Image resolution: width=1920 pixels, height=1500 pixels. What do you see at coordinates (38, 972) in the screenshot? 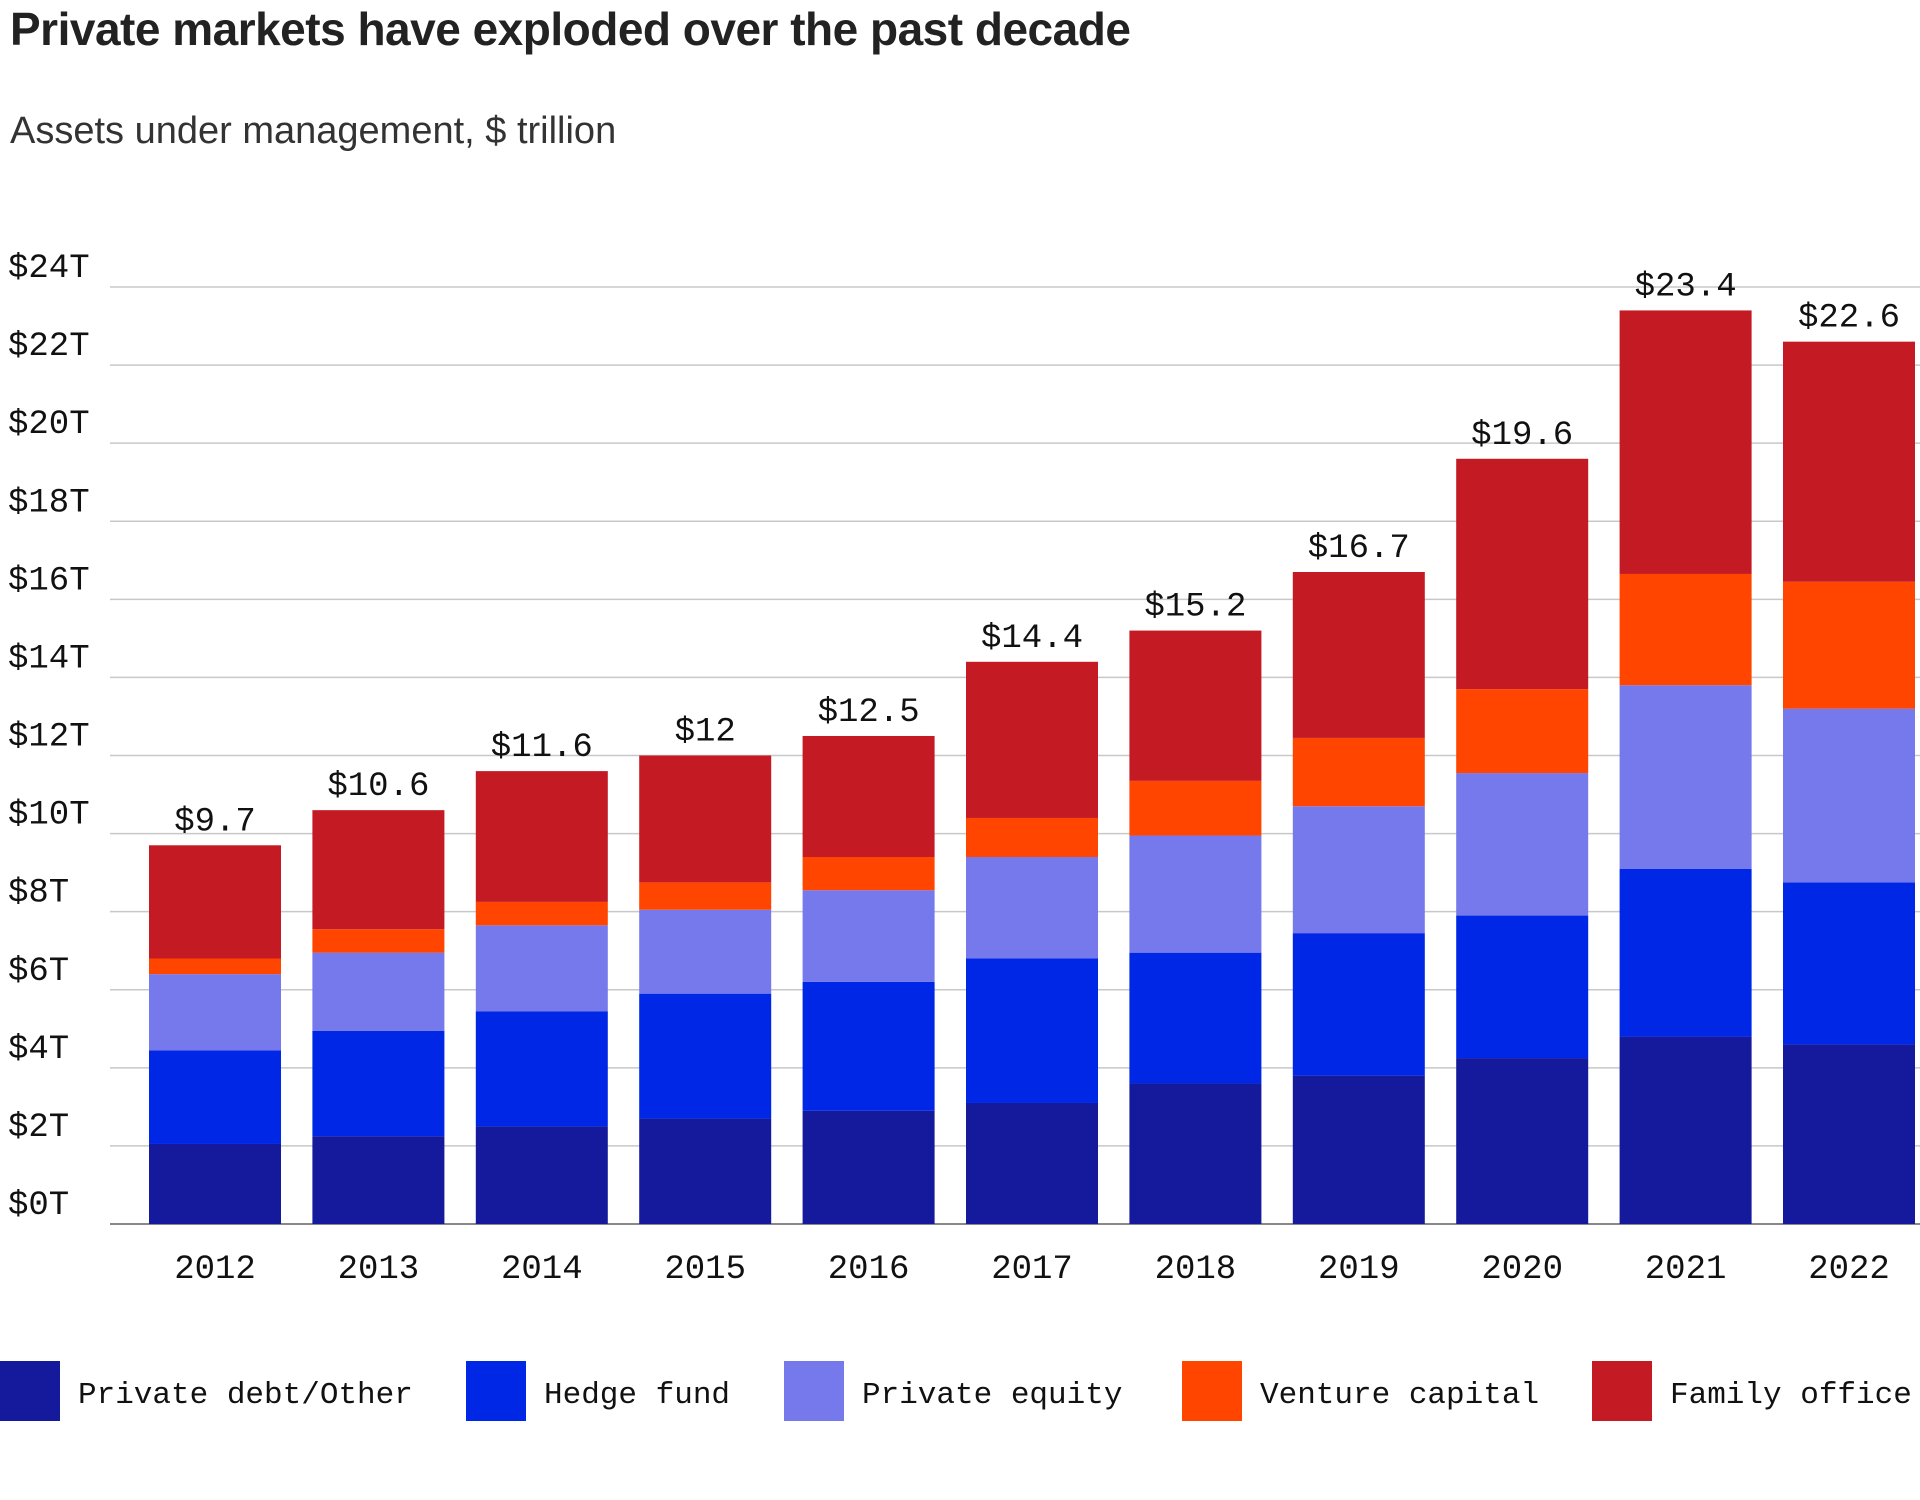
I see `y-tick-label: $6T` at bounding box center [38, 972].